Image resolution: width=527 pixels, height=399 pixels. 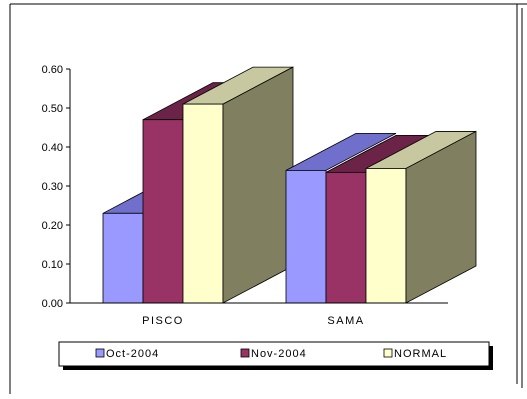 What do you see at coordinates (279, 354) in the screenshot?
I see `legend-label-1: Nov-2004` at bounding box center [279, 354].